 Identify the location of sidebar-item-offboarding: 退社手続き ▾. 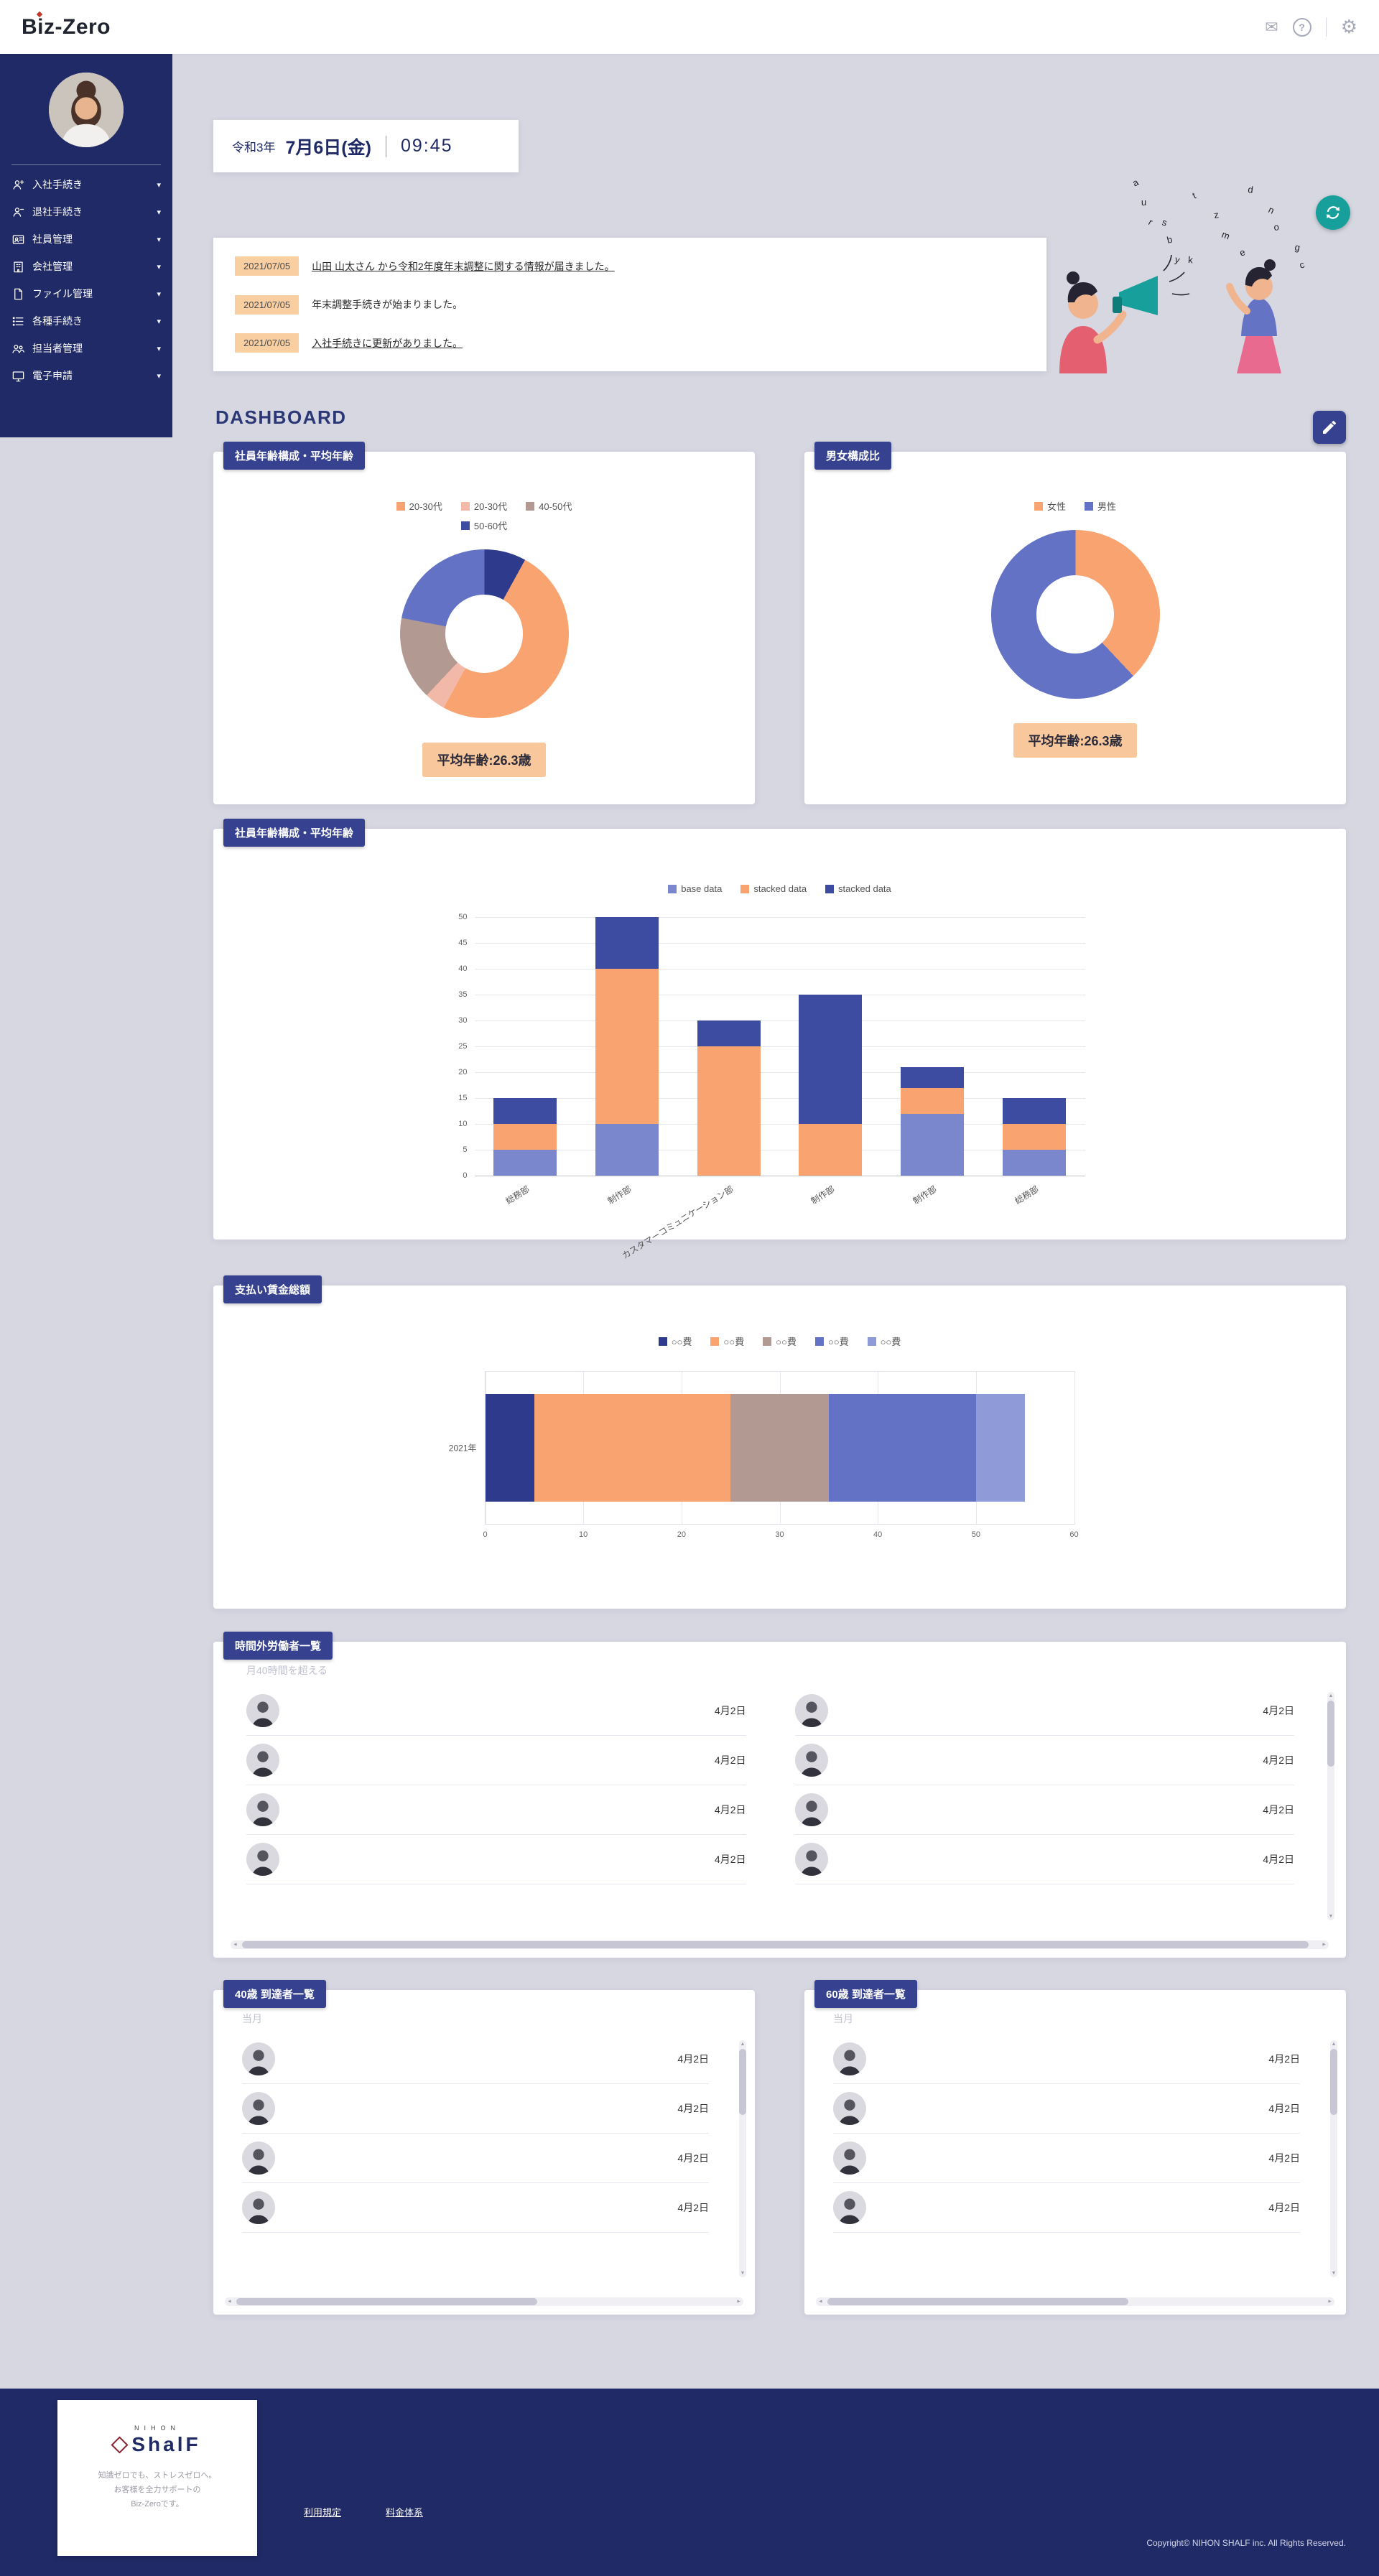
(86, 211).